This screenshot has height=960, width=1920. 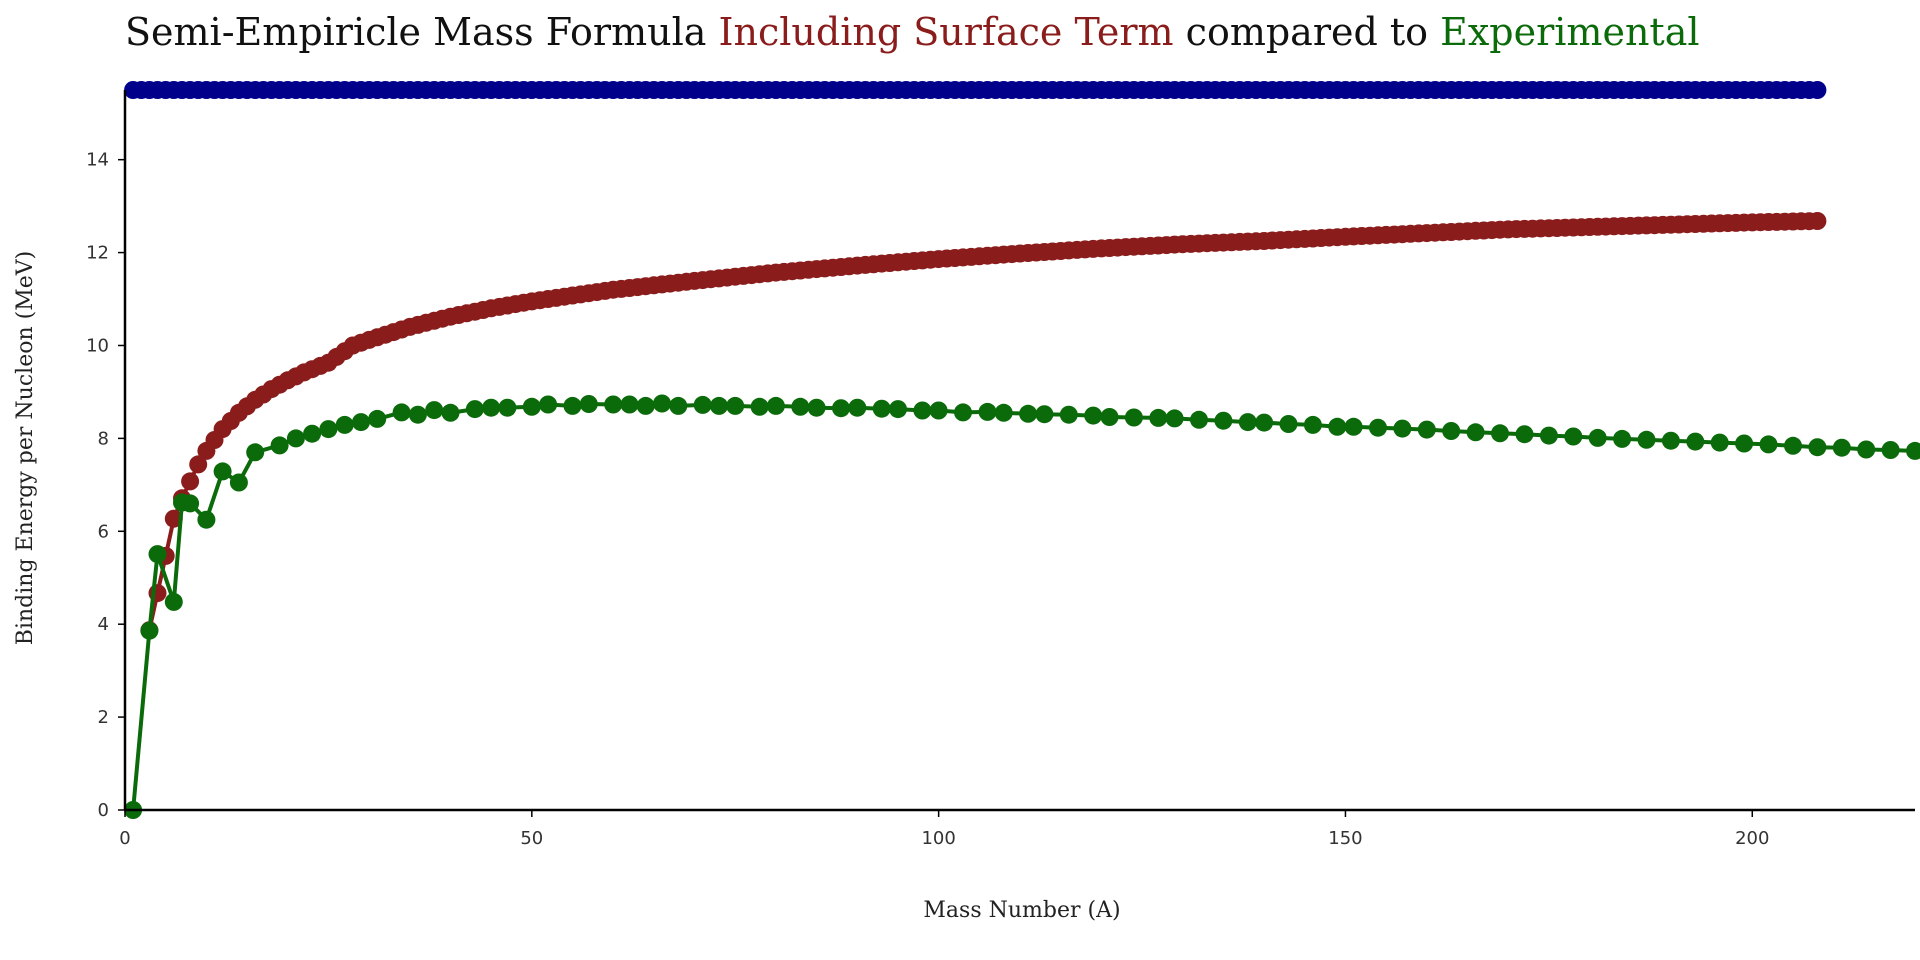 What do you see at coordinates (1569, 32) in the screenshot?
I see `chart-title-part-3: Experimental` at bounding box center [1569, 32].